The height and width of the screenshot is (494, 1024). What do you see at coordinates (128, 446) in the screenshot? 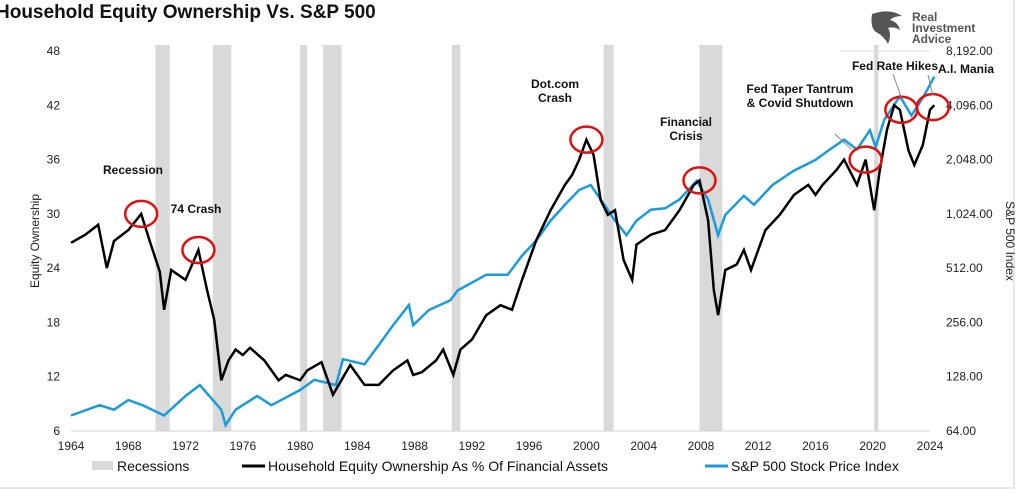
I see `x-tick-label: 1968` at bounding box center [128, 446].